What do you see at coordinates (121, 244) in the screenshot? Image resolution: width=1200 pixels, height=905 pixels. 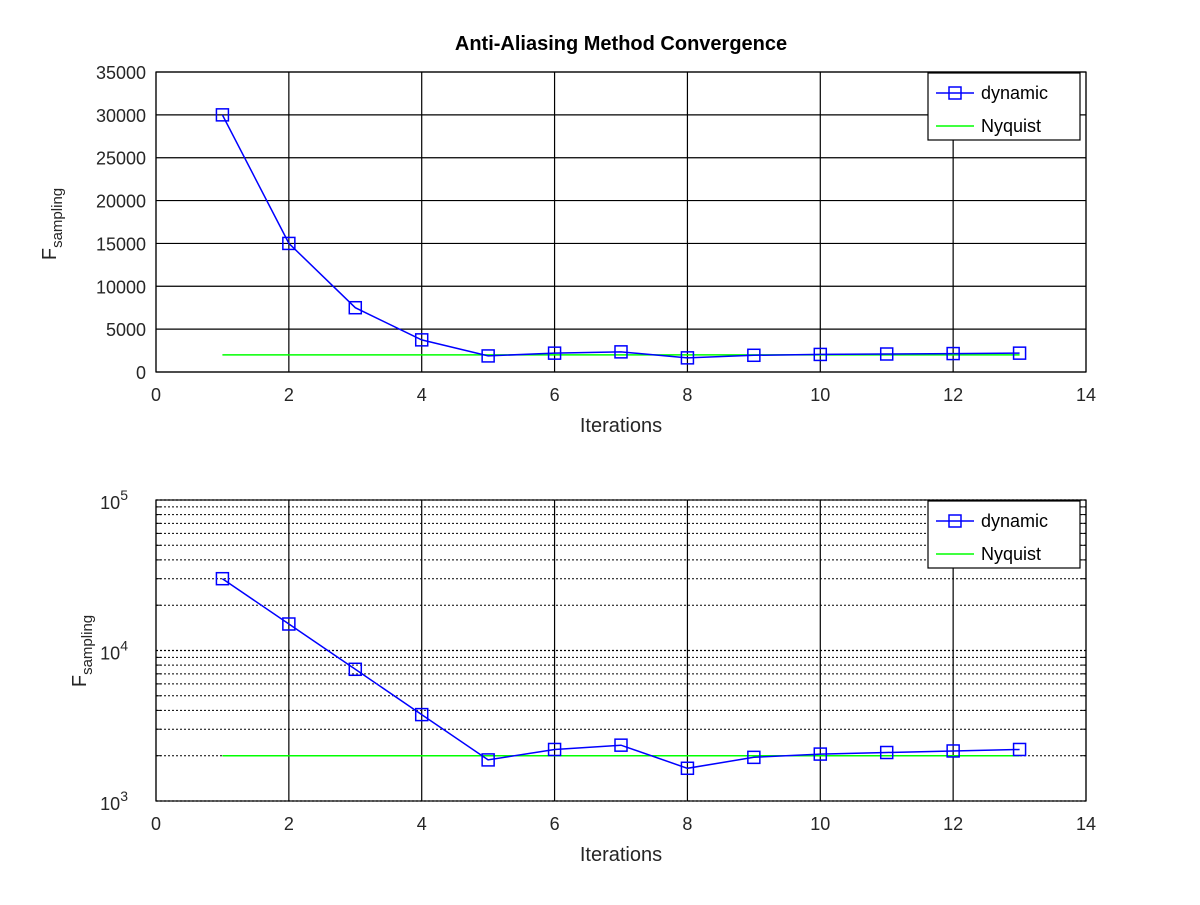 I see `y-tick-label: 15000` at bounding box center [121, 244].